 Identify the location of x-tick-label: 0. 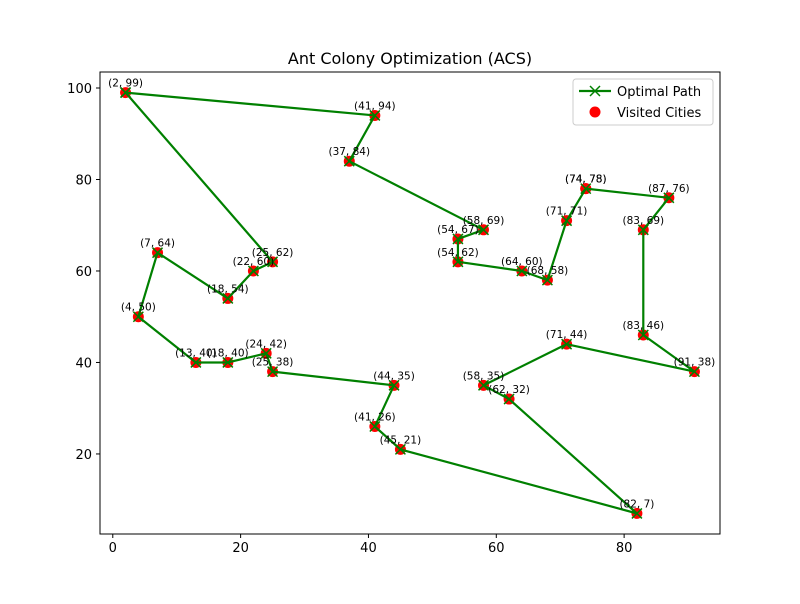
(113, 548).